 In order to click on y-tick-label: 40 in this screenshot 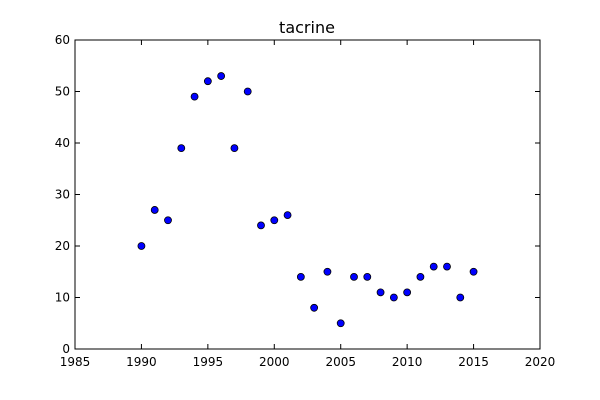, I will do `click(62, 143)`.